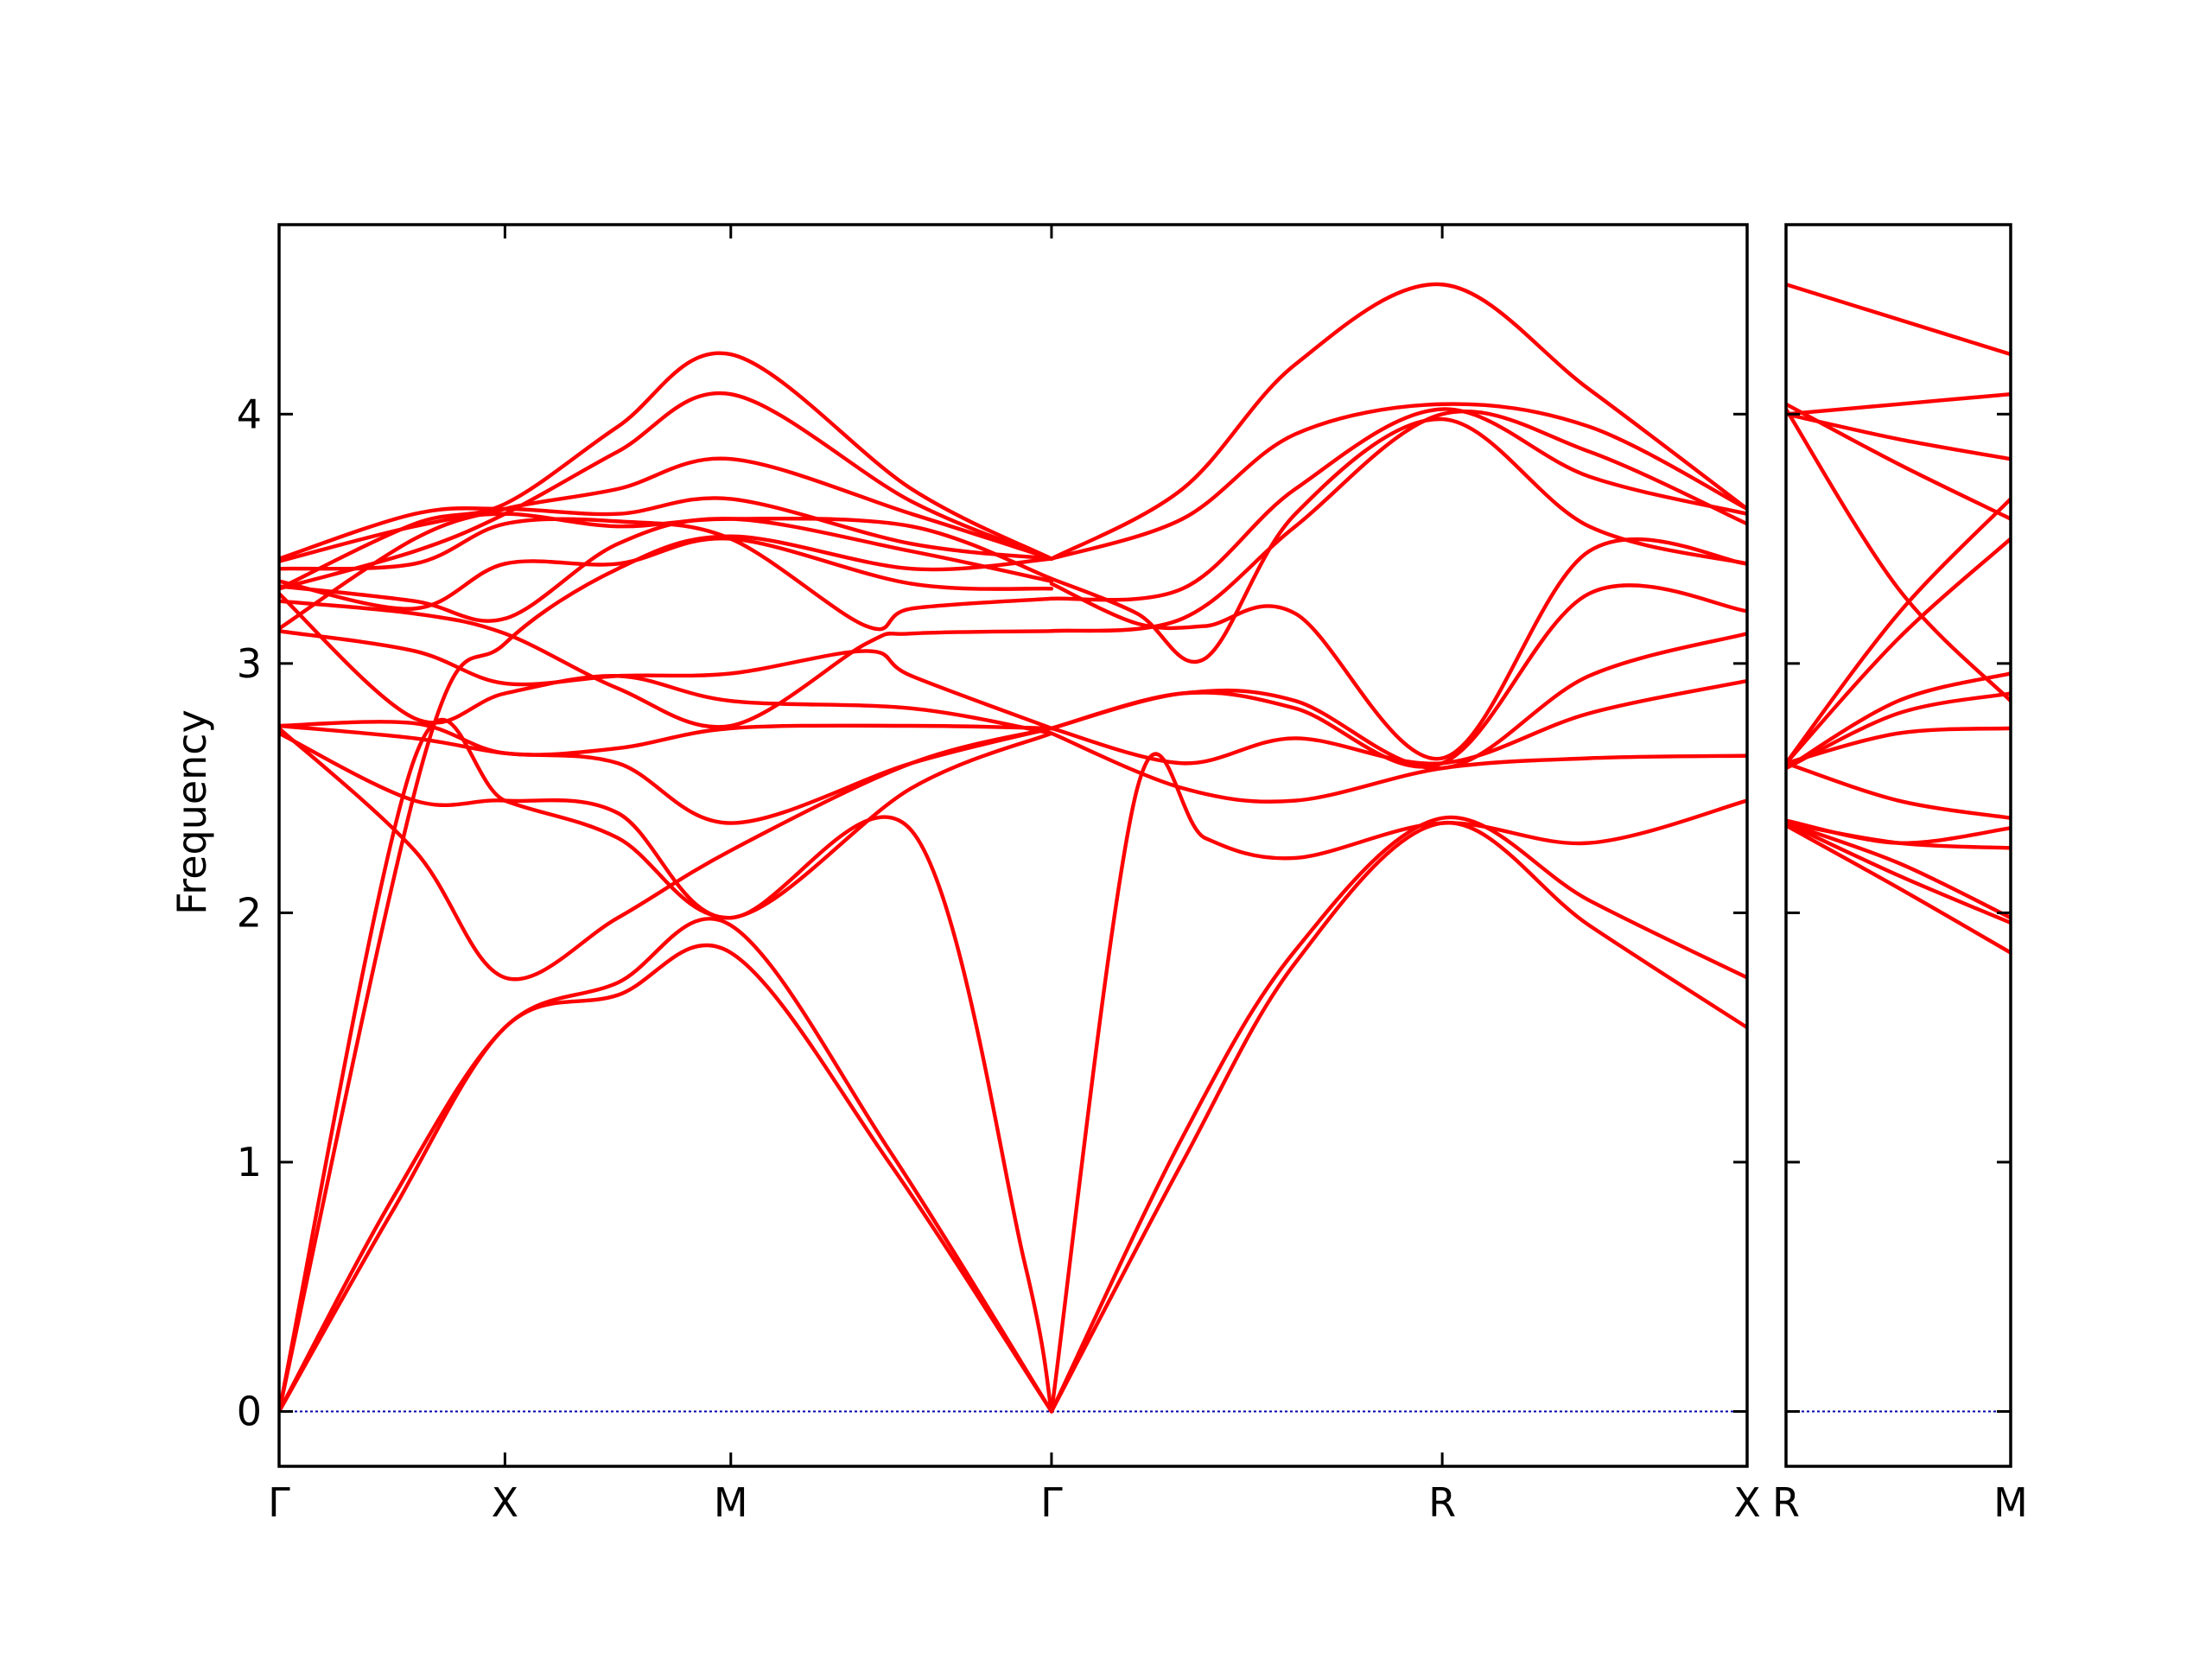  I want to click on y-tick-label: 4, so click(249, 414).